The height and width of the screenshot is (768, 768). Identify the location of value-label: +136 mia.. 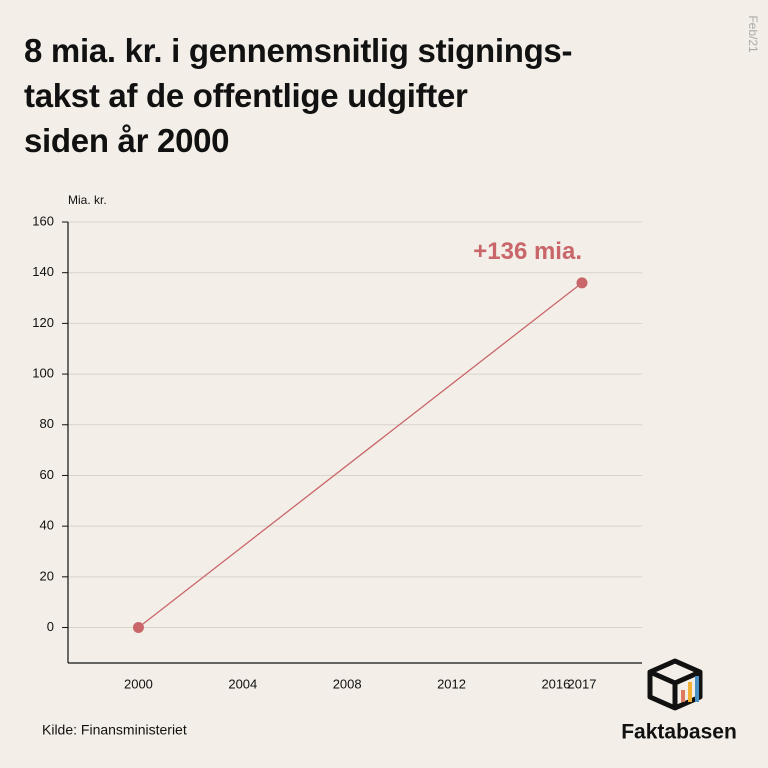
(527, 251).